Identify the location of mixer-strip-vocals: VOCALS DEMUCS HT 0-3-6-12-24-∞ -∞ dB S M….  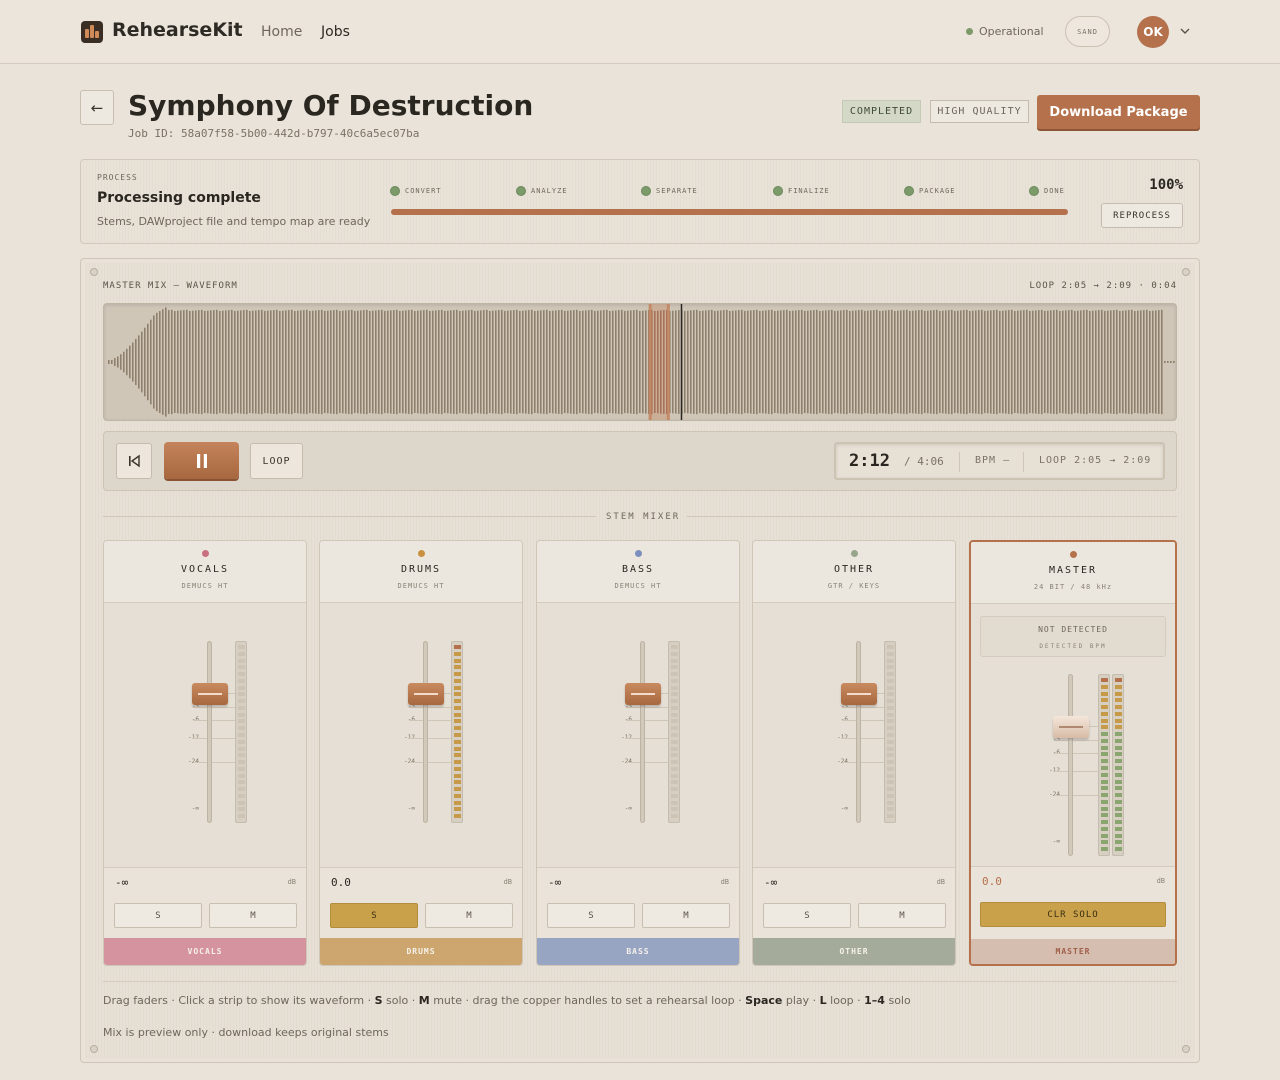
(205, 753).